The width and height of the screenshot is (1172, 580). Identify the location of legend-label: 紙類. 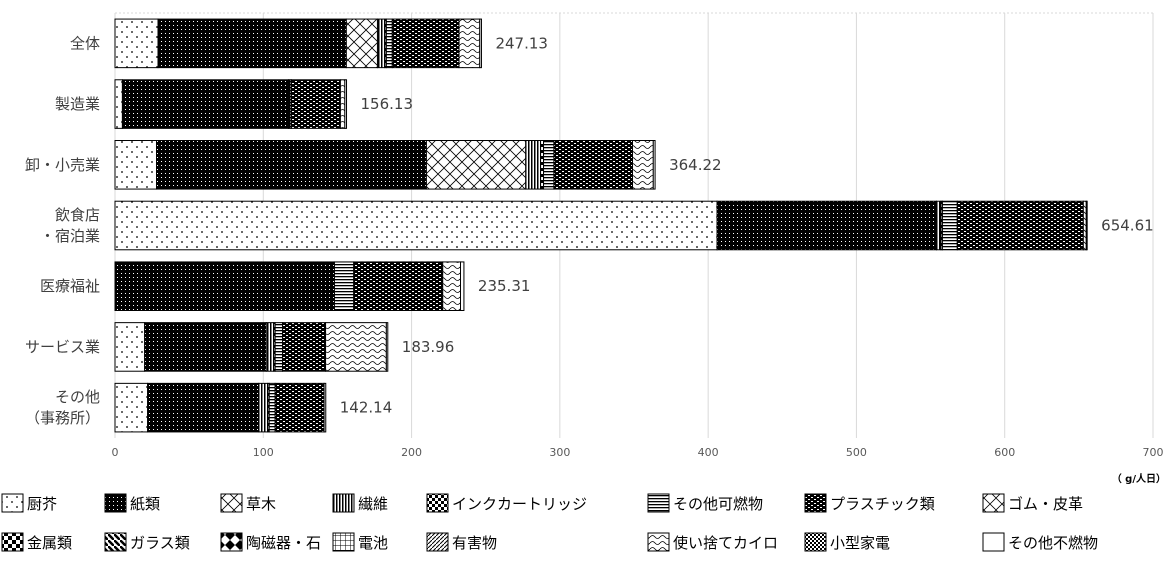
(145, 504).